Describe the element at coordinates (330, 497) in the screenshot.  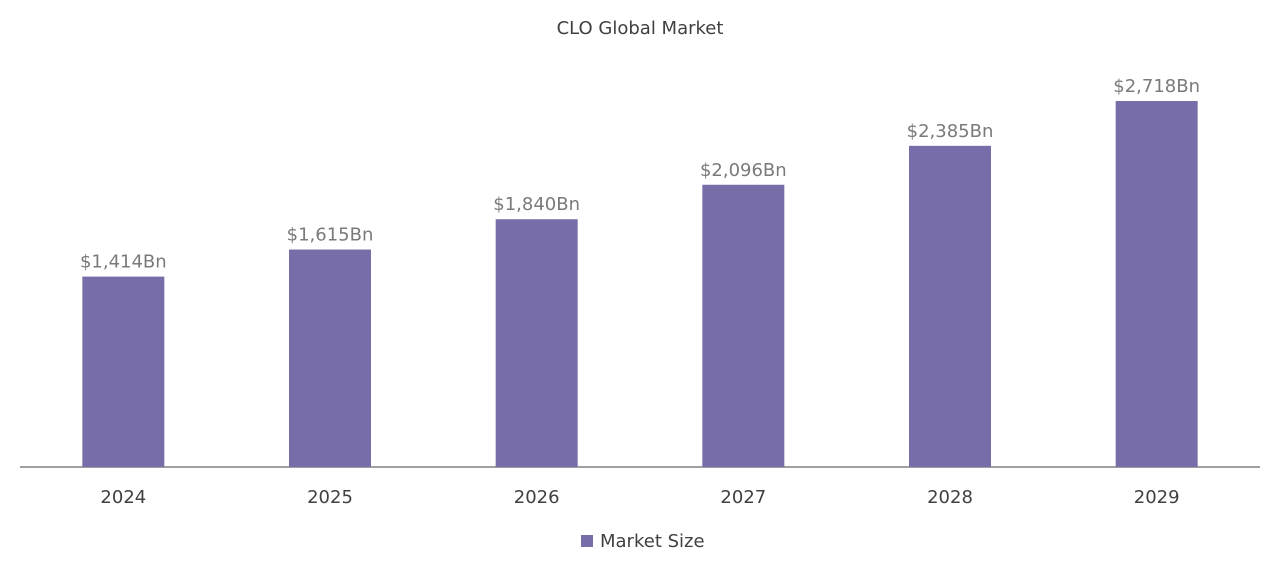
I see `x-tick-label: 2025` at that location.